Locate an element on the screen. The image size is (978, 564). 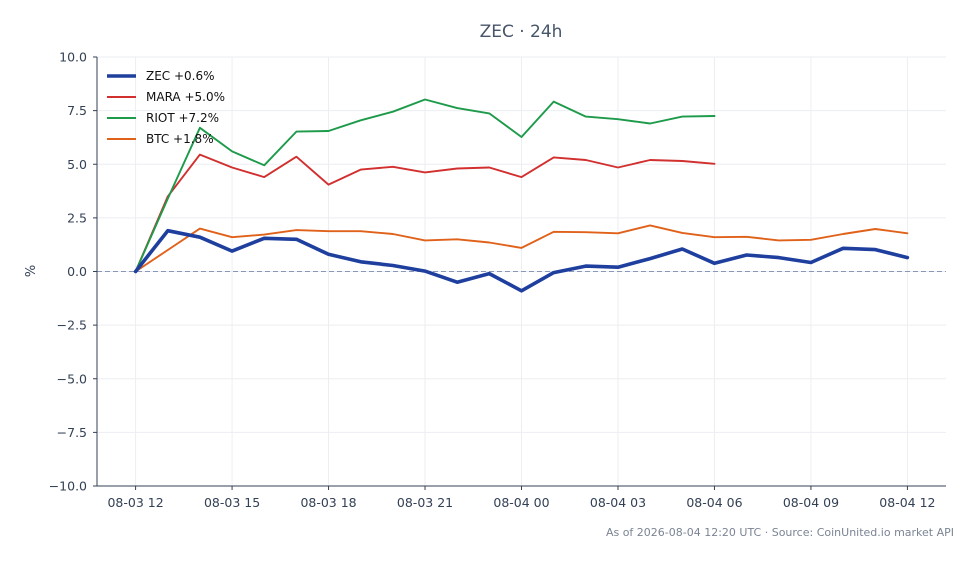
y-tick-label: 5.0 is located at coordinates (77, 164).